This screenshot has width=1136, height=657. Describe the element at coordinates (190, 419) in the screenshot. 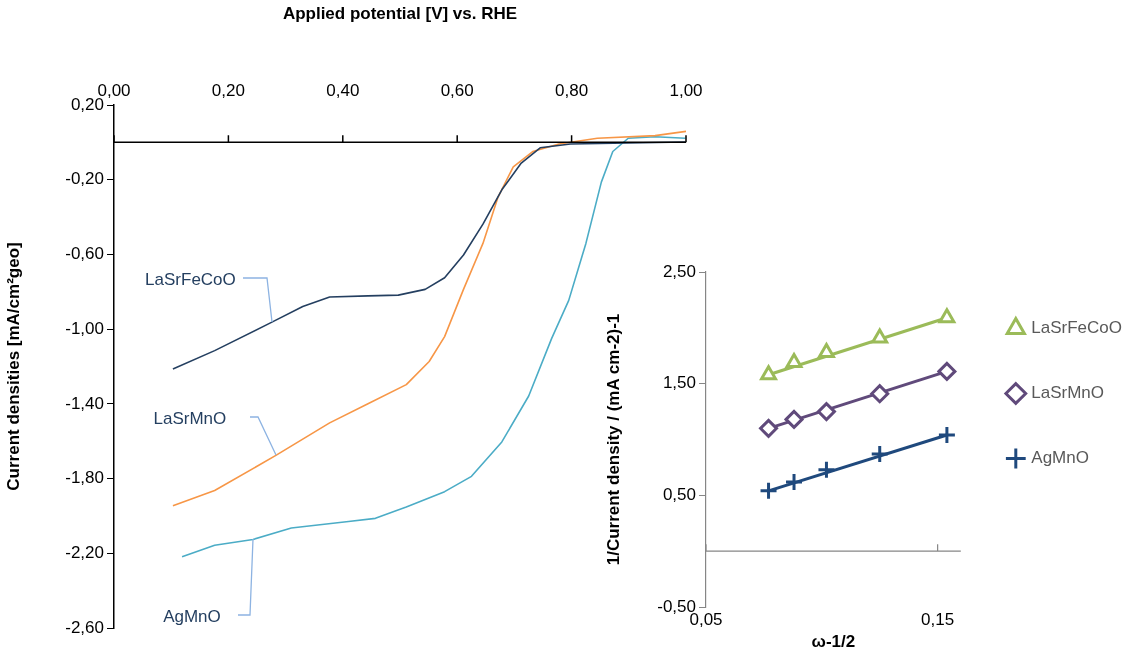

I see `text: LaSrMnO` at that location.